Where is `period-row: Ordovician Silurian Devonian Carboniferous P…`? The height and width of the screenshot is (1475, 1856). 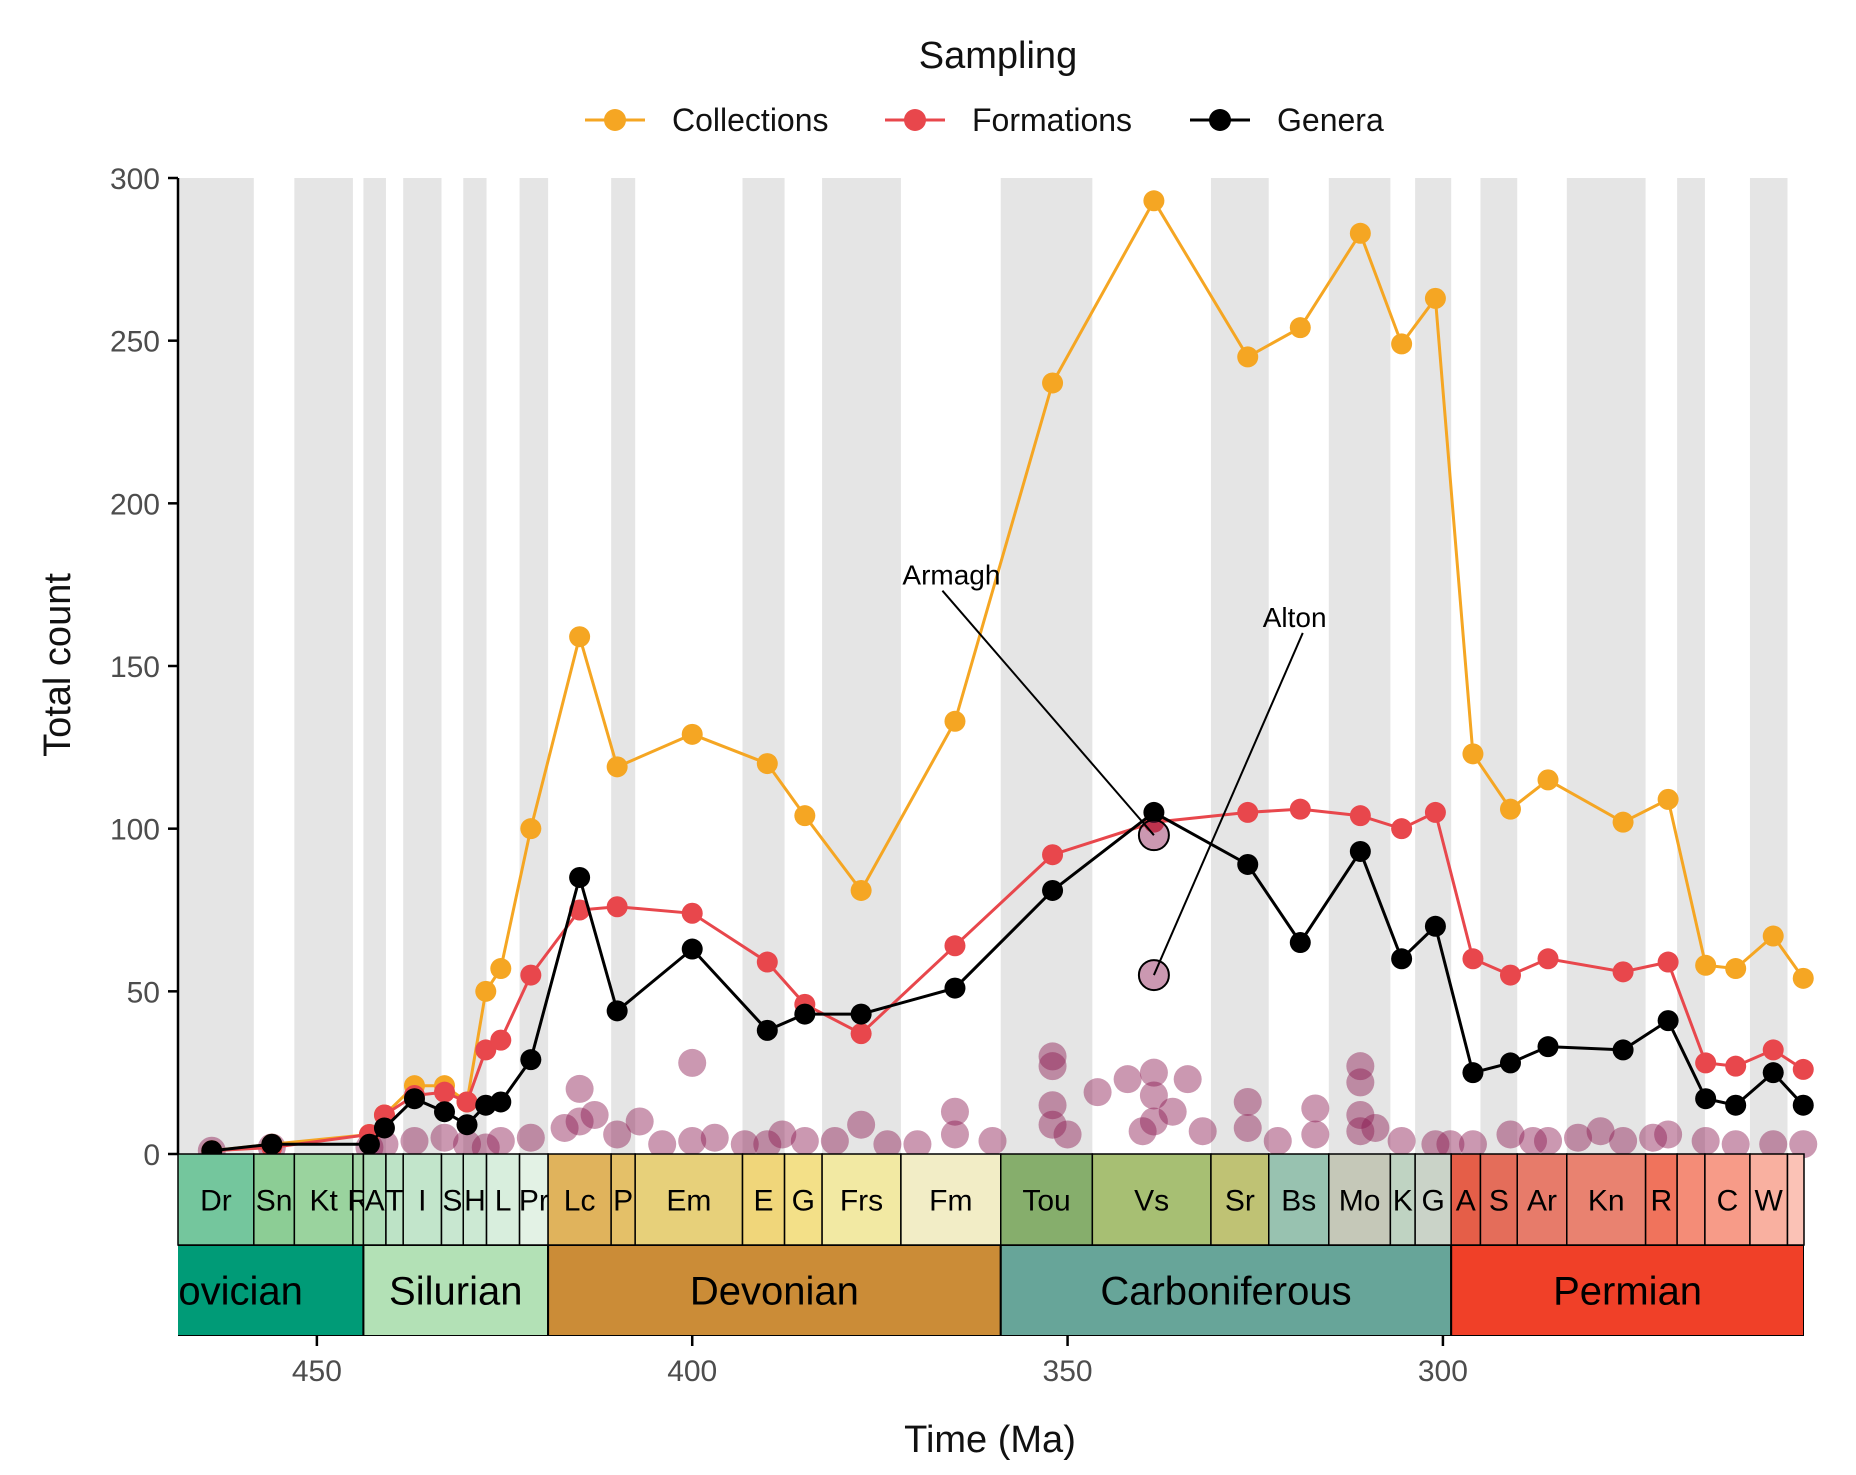 period-row: Ordovician Silurian Devonian Carboniferous P… is located at coordinates (991, 1290).